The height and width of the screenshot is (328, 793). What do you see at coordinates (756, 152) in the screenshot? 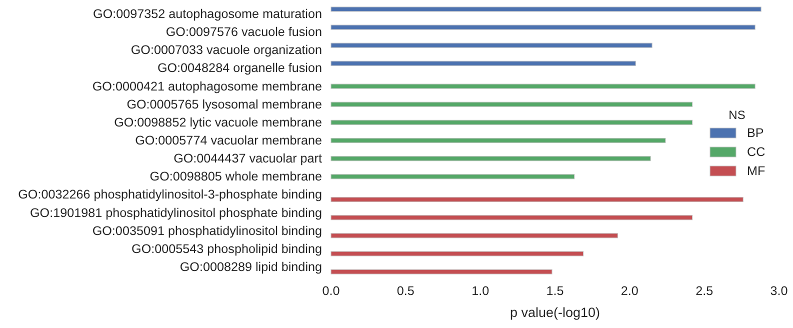
I see `legend-label: CC` at bounding box center [756, 152].